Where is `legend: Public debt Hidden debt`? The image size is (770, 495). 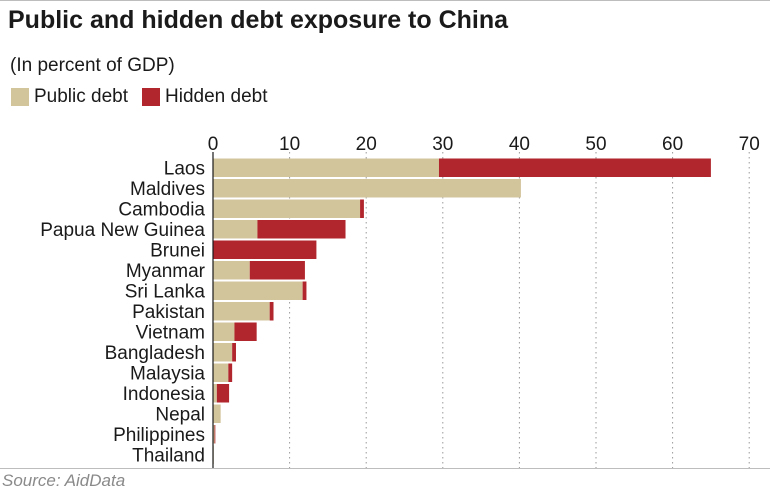 legend: Public debt Hidden debt is located at coordinates (146, 97).